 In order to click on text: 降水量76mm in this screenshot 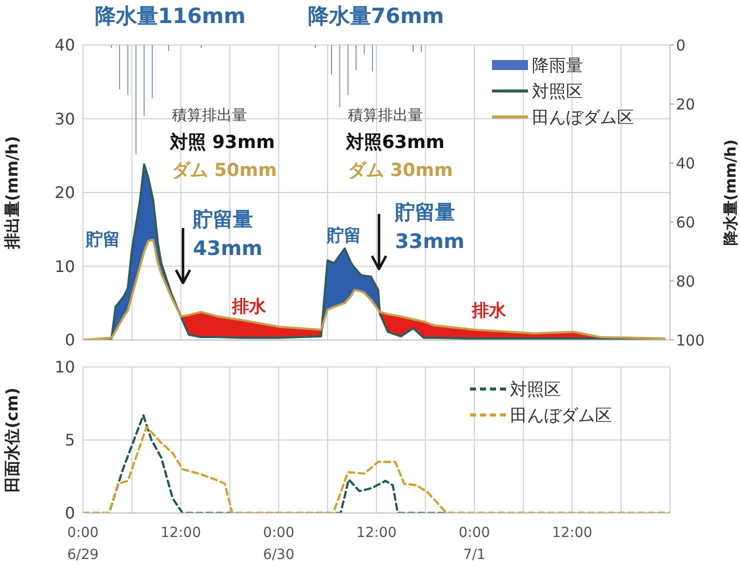, I will do `click(376, 17)`.